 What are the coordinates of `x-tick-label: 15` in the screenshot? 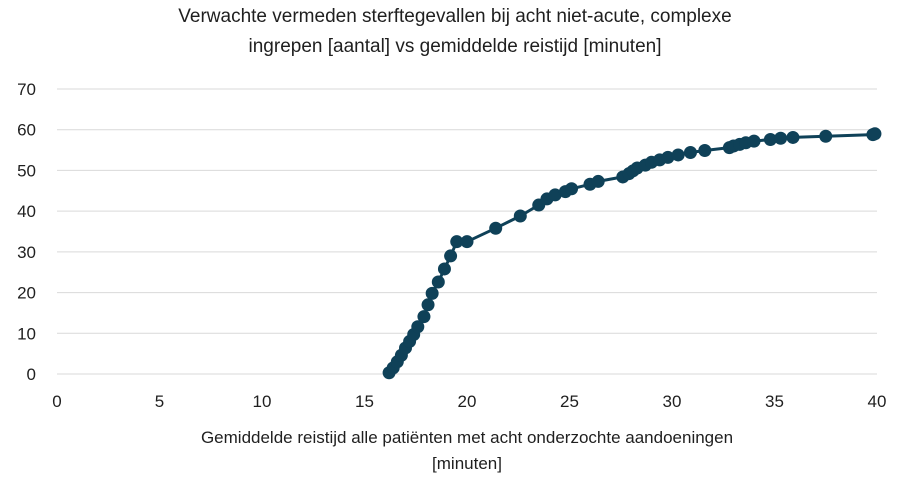 It's located at (364, 401).